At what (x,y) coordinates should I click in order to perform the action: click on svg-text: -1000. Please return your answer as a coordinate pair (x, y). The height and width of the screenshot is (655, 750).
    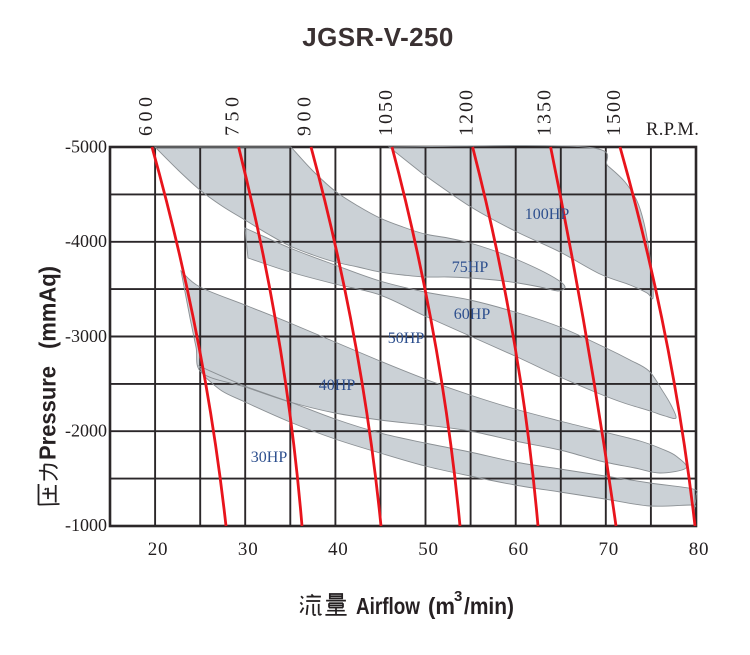
    Looking at the image, I should click on (86, 525).